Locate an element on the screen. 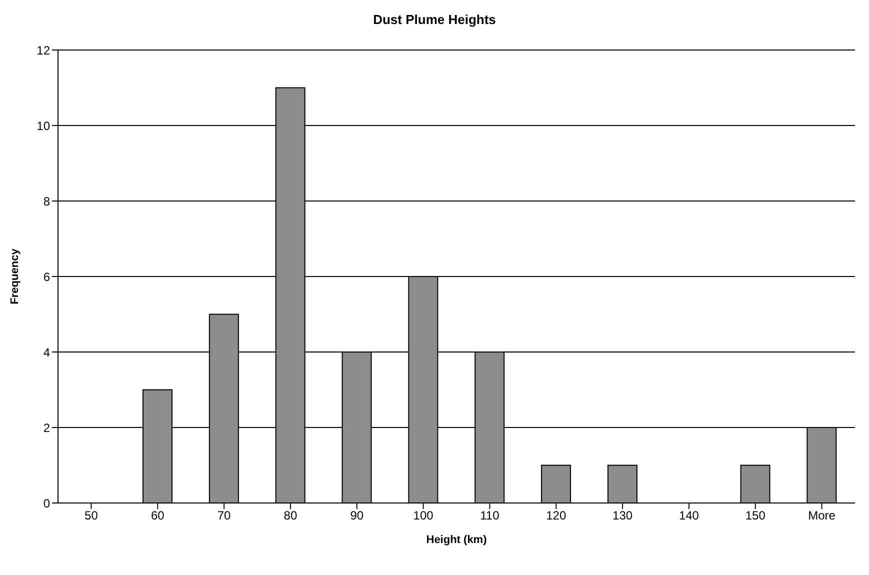 The width and height of the screenshot is (869, 575). y-tick-label: 4 is located at coordinates (46, 352).